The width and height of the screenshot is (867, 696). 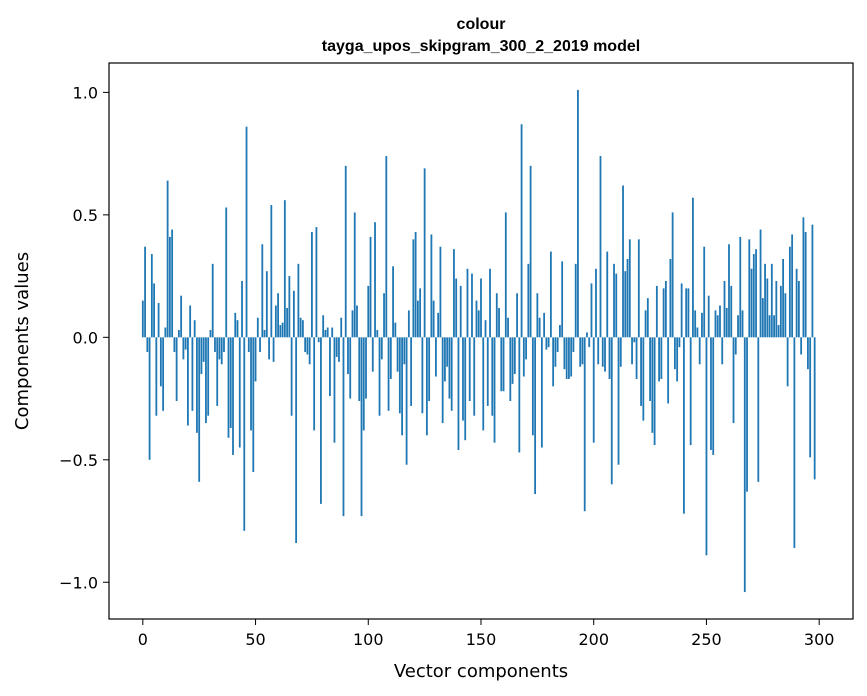 I want to click on x-axis-label: Vector components, so click(x=481, y=671).